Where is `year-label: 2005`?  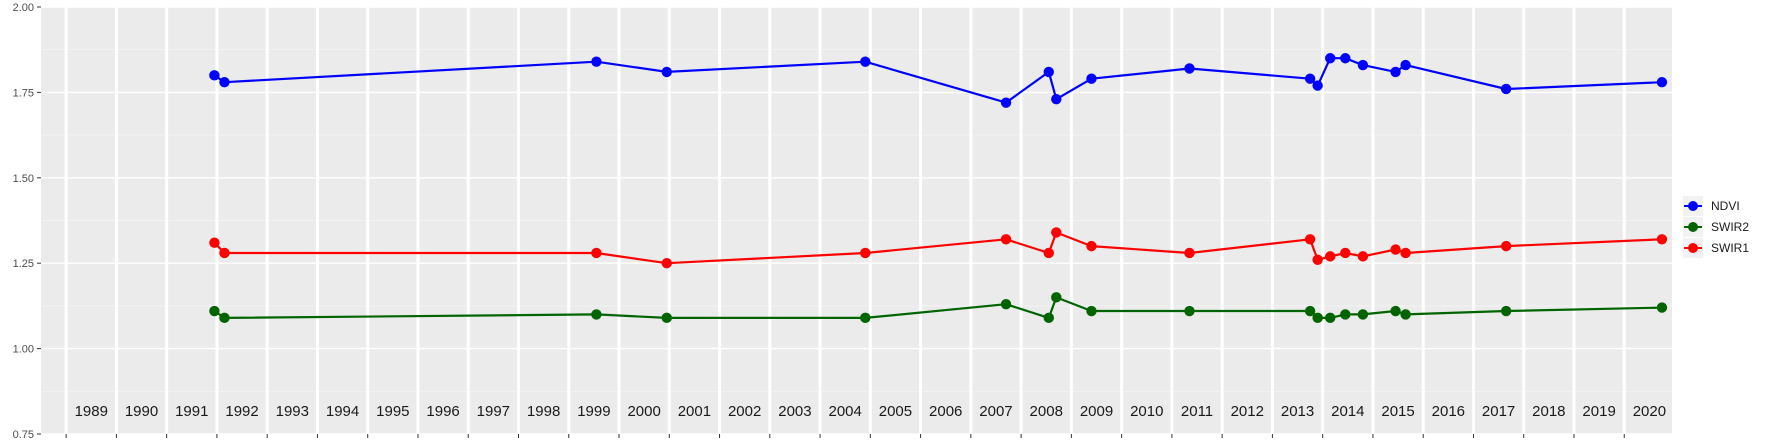 year-label: 2005 is located at coordinates (895, 411).